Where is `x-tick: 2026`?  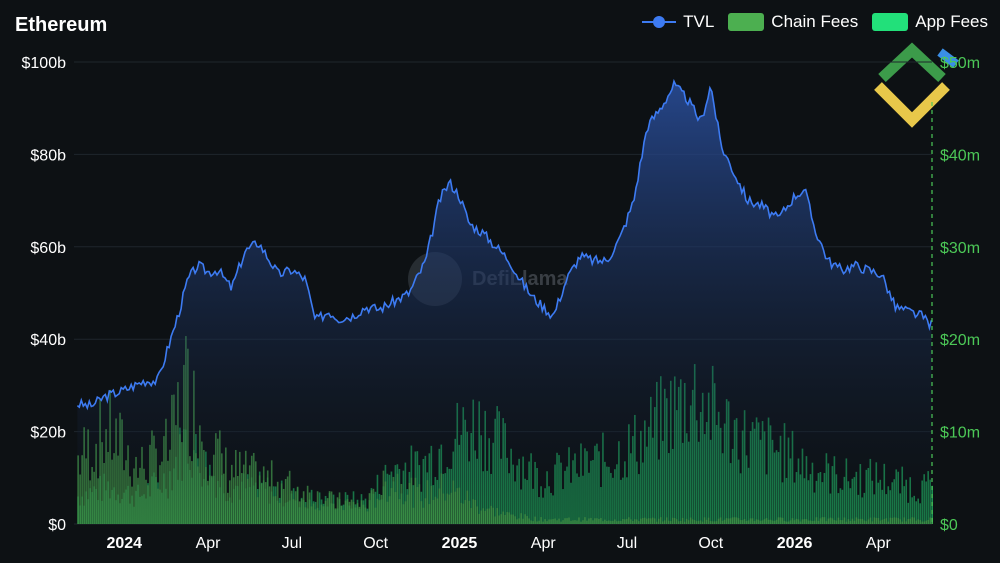 x-tick: 2026 is located at coordinates (795, 543).